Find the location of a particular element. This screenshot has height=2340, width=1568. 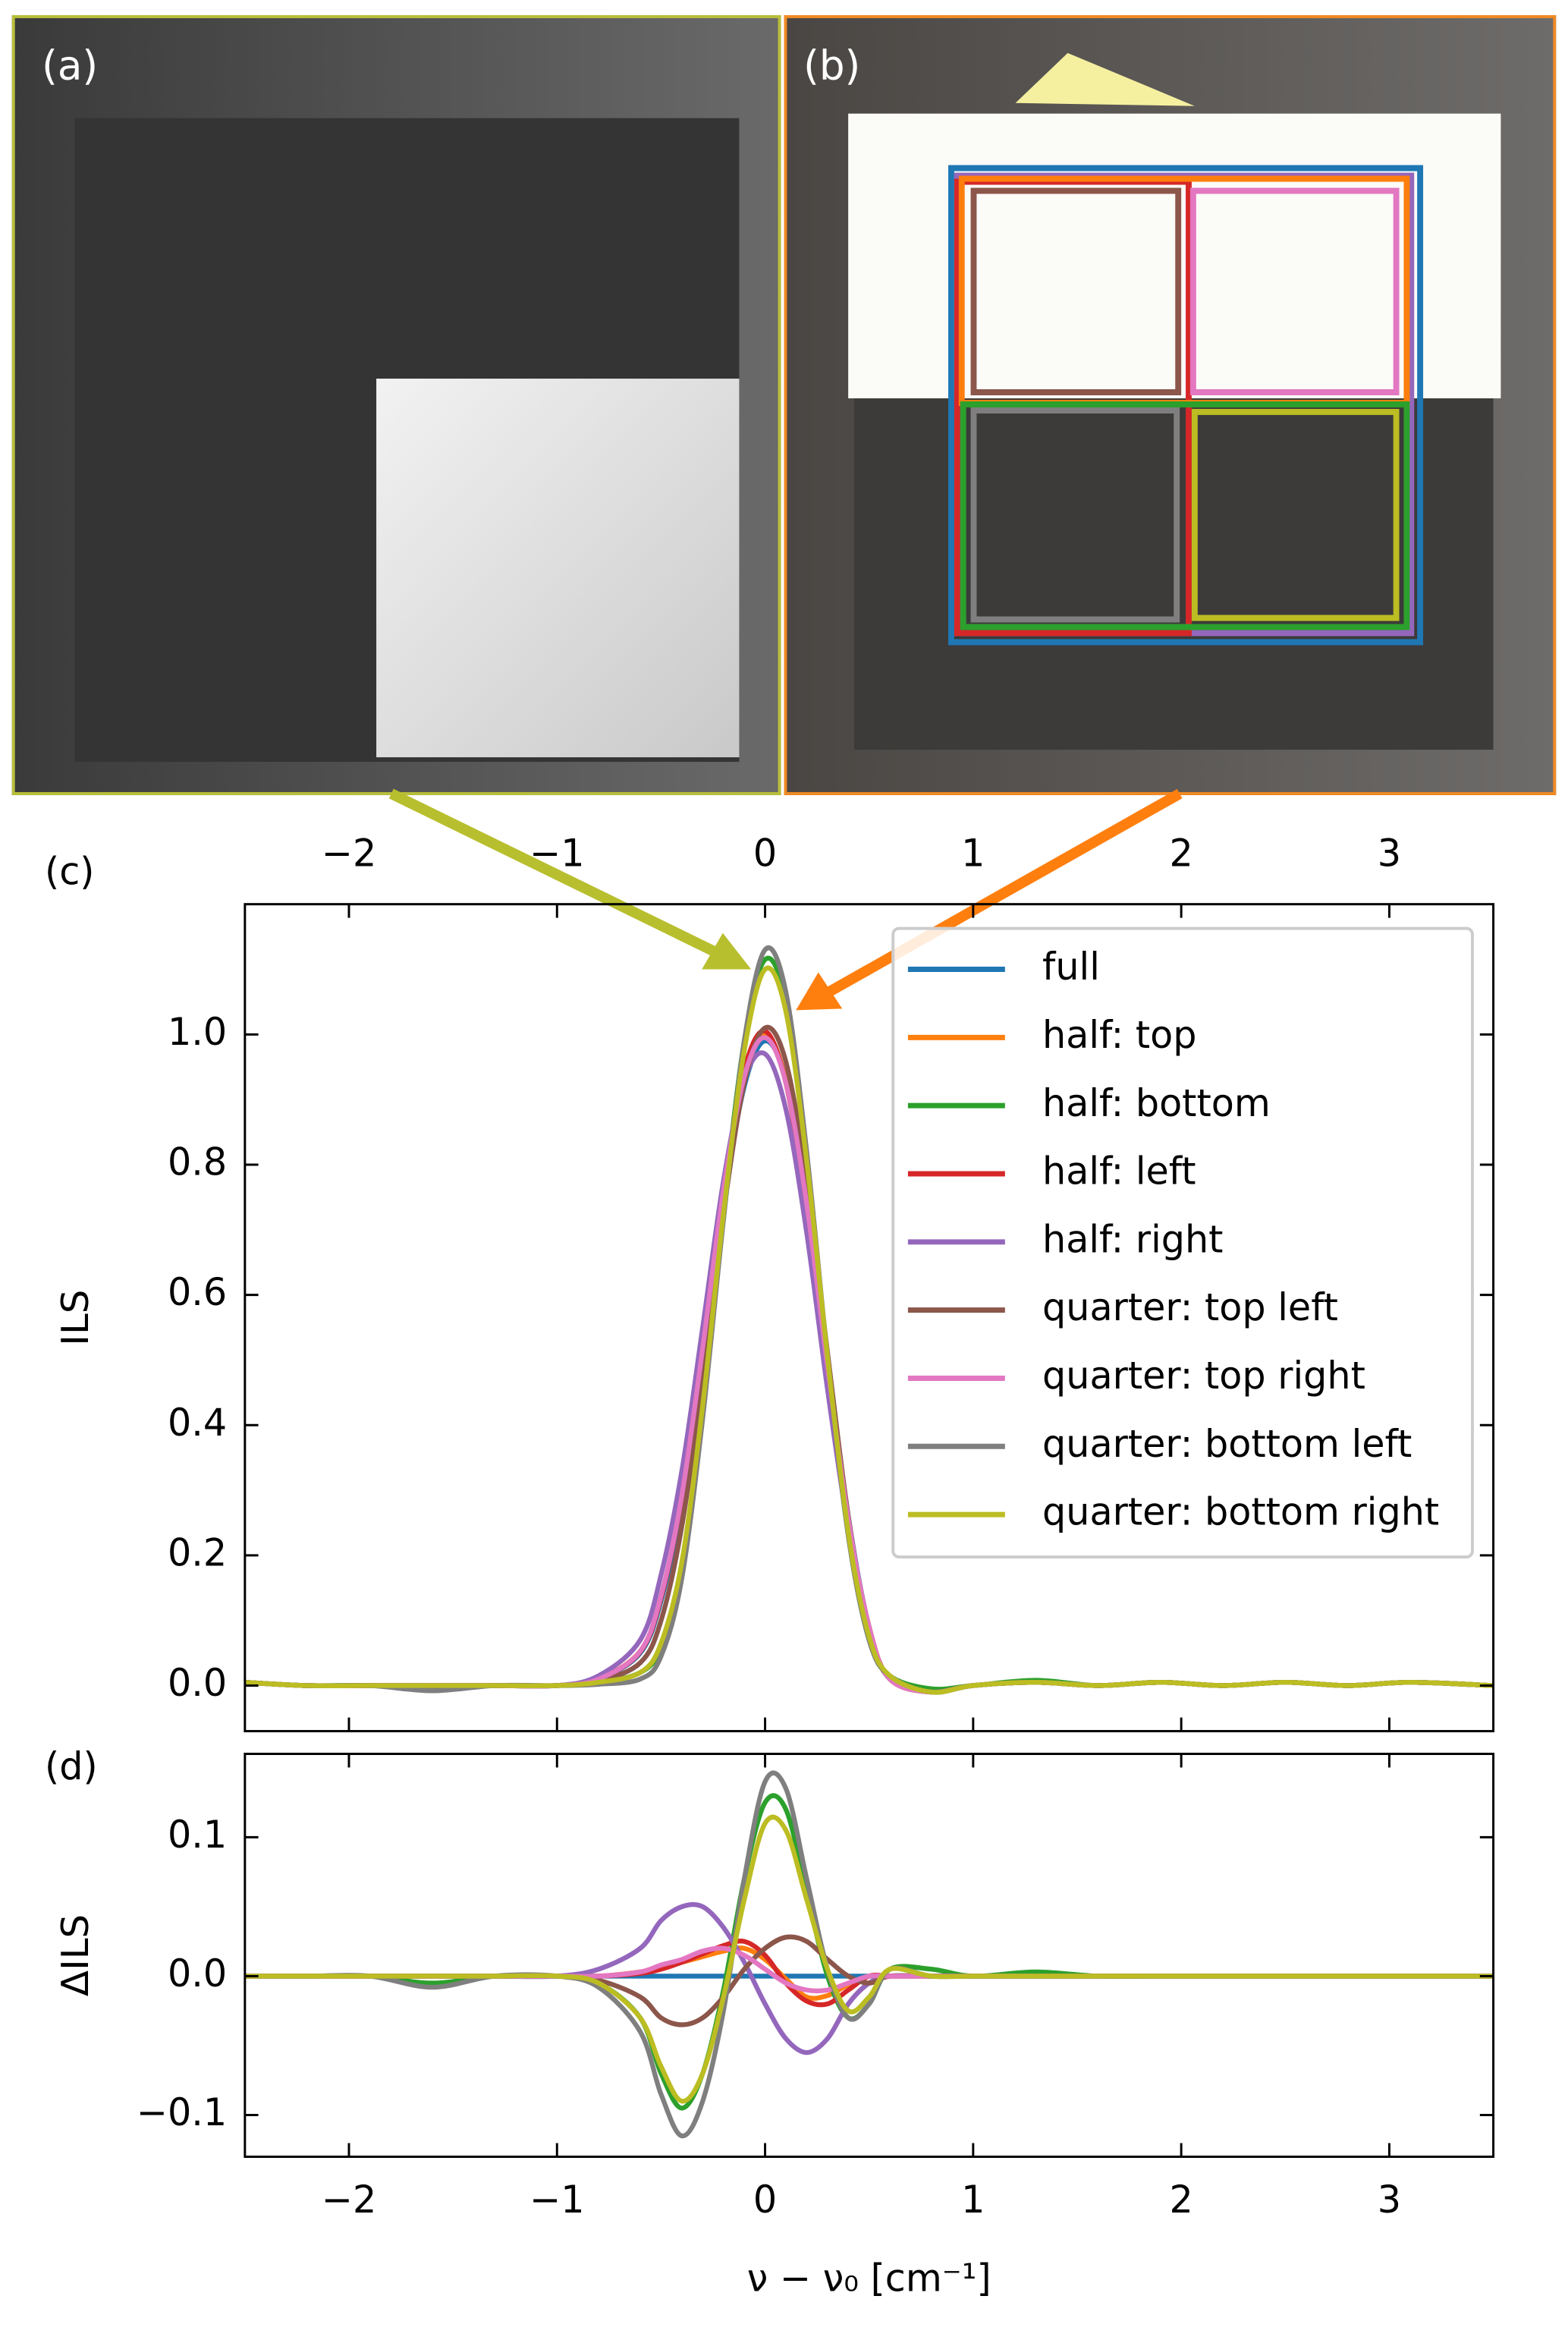

arrow-a is located at coordinates (555, 873).